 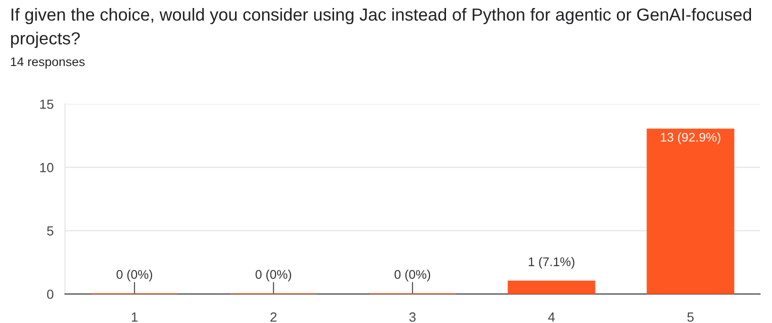 I want to click on chart-subtitle: 14 responses, so click(x=47, y=63).